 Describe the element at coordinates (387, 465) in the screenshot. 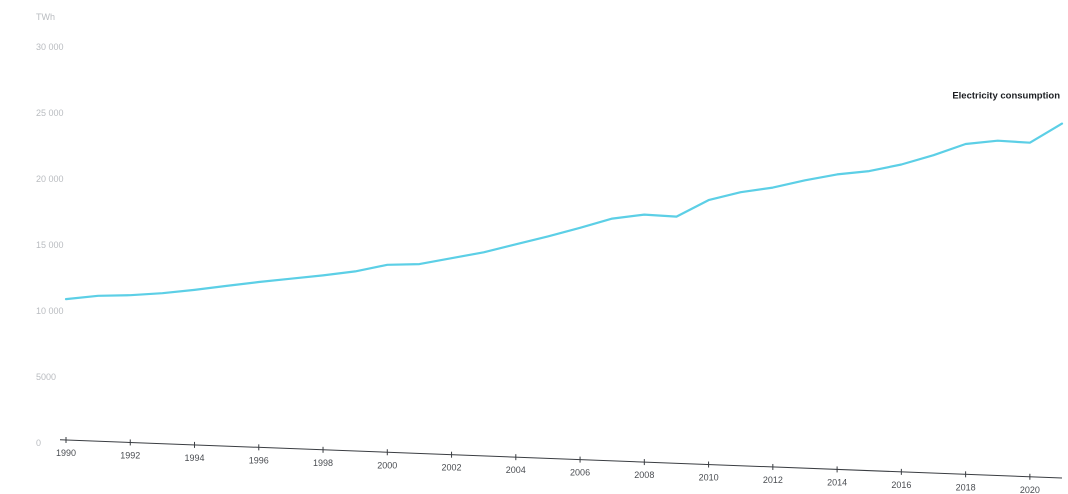

I see `x-tick-label: 2000` at that location.